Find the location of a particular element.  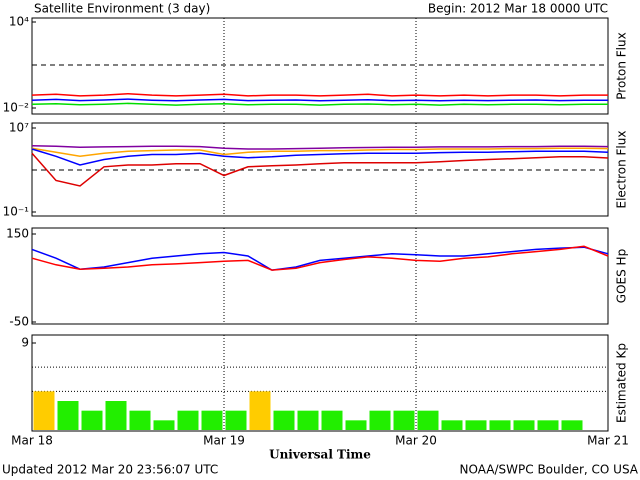

x-tick-label: Mar 19 is located at coordinates (224, 441).